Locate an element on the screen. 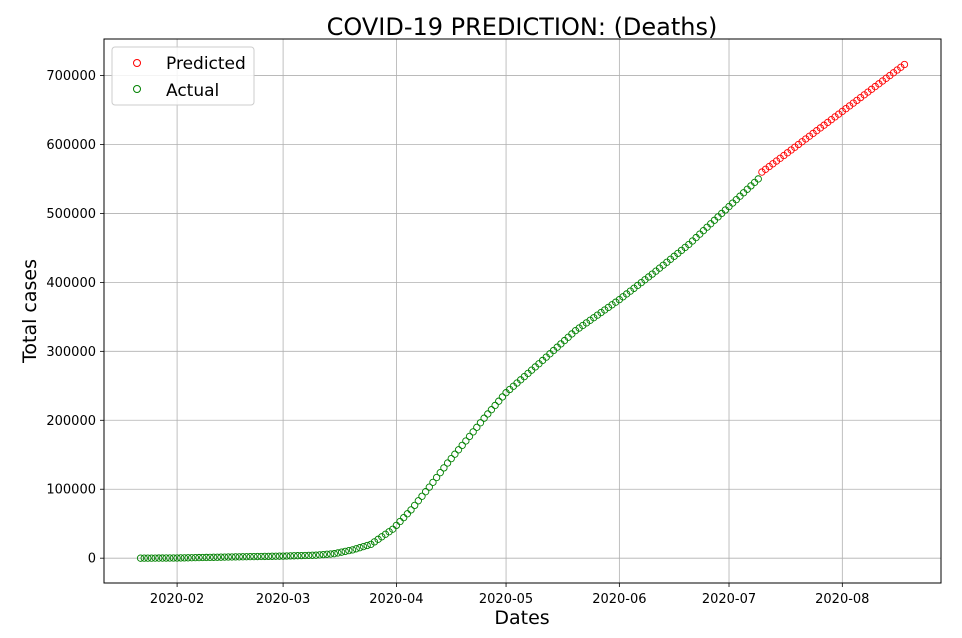 The width and height of the screenshot is (962, 638). x-tick-label: 2020-03 is located at coordinates (283, 599).